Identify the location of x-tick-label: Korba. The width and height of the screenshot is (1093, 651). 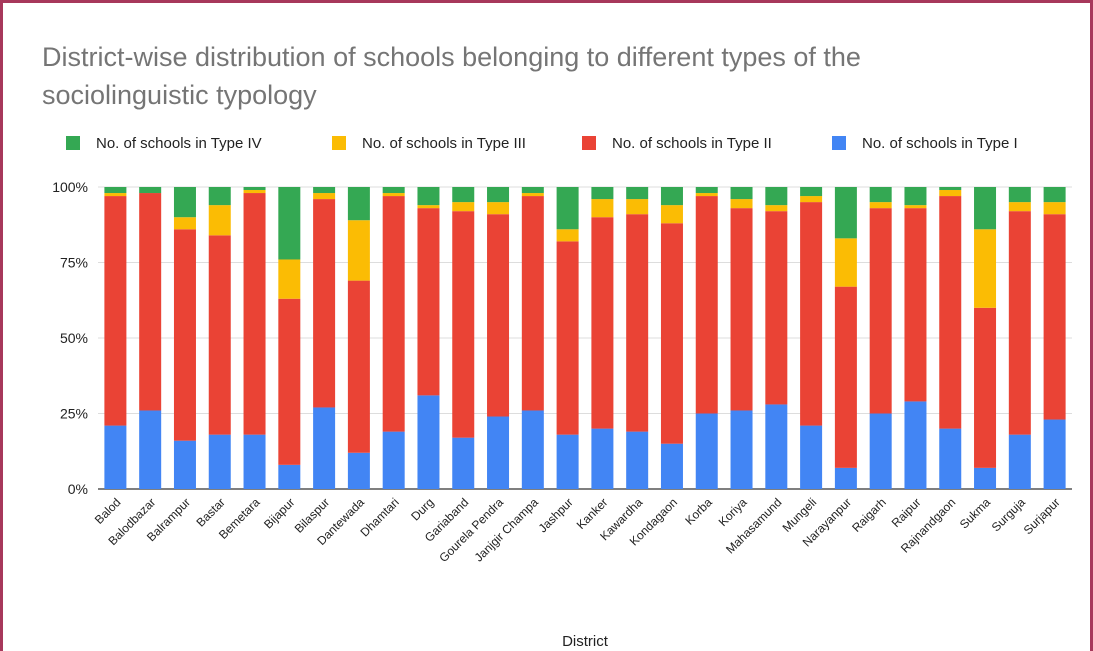
(698, 511).